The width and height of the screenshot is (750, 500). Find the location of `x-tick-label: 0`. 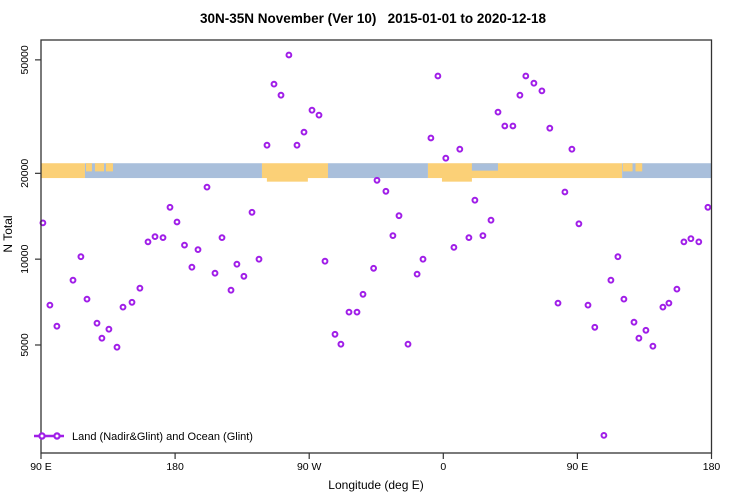

x-tick-label: 0 is located at coordinates (443, 467).